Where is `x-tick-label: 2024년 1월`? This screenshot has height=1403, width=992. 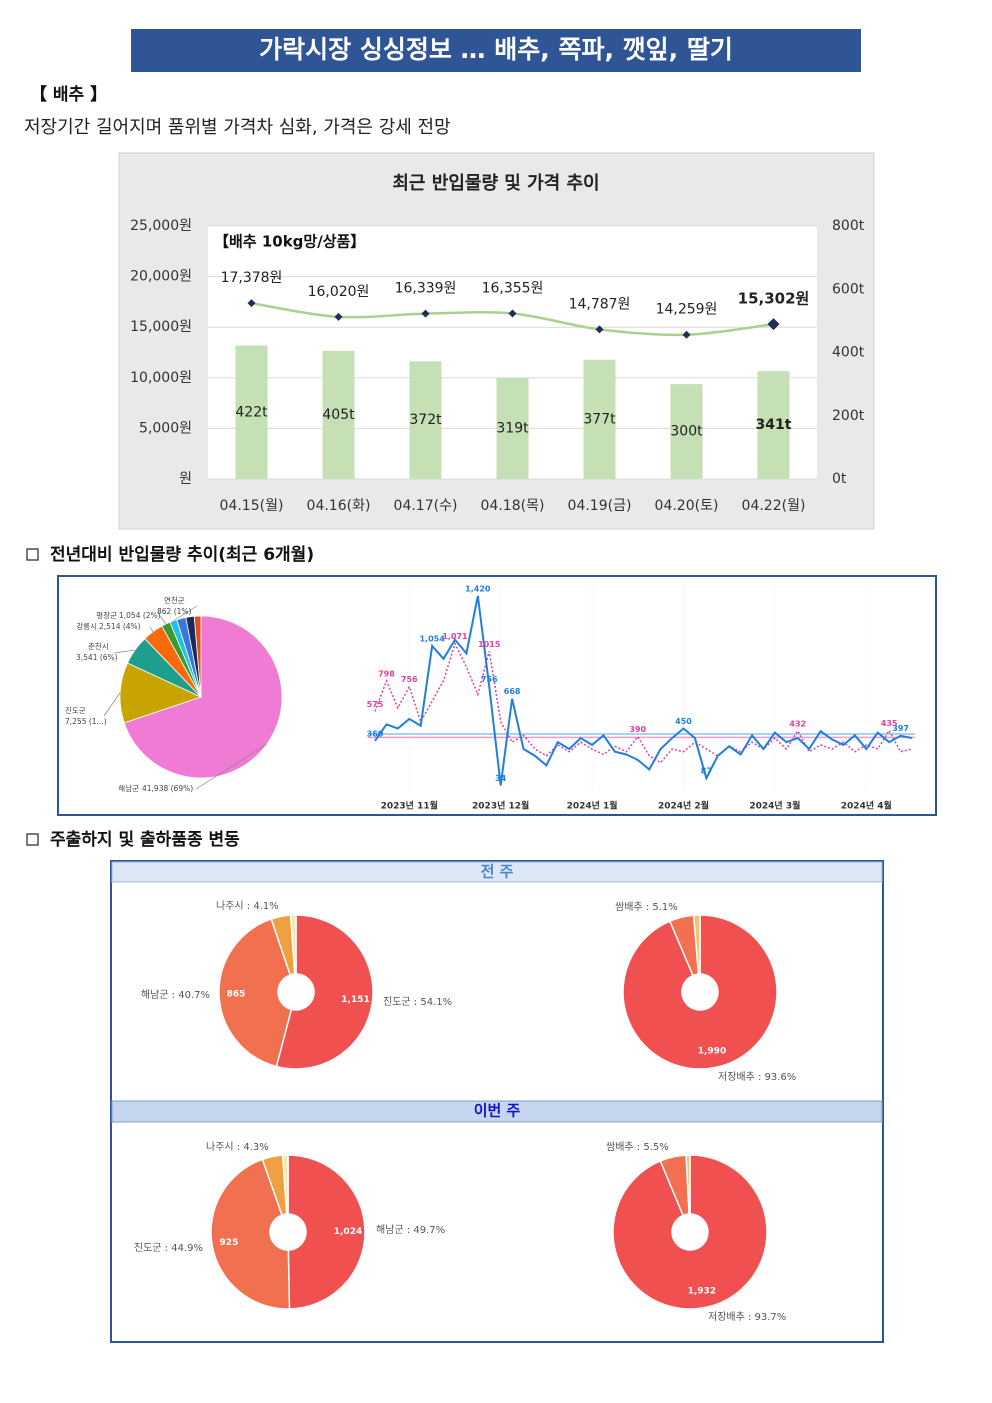
x-tick-label: 2024년 1월 is located at coordinates (592, 806).